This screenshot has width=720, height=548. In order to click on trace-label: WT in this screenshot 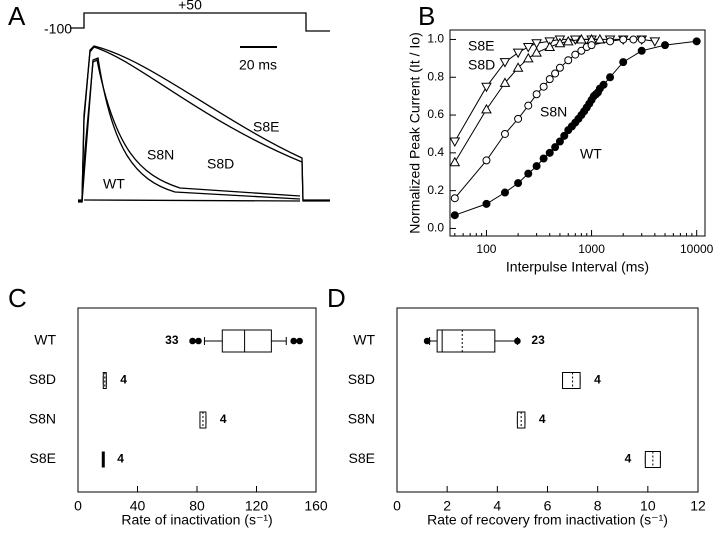, I will do `click(114, 184)`.